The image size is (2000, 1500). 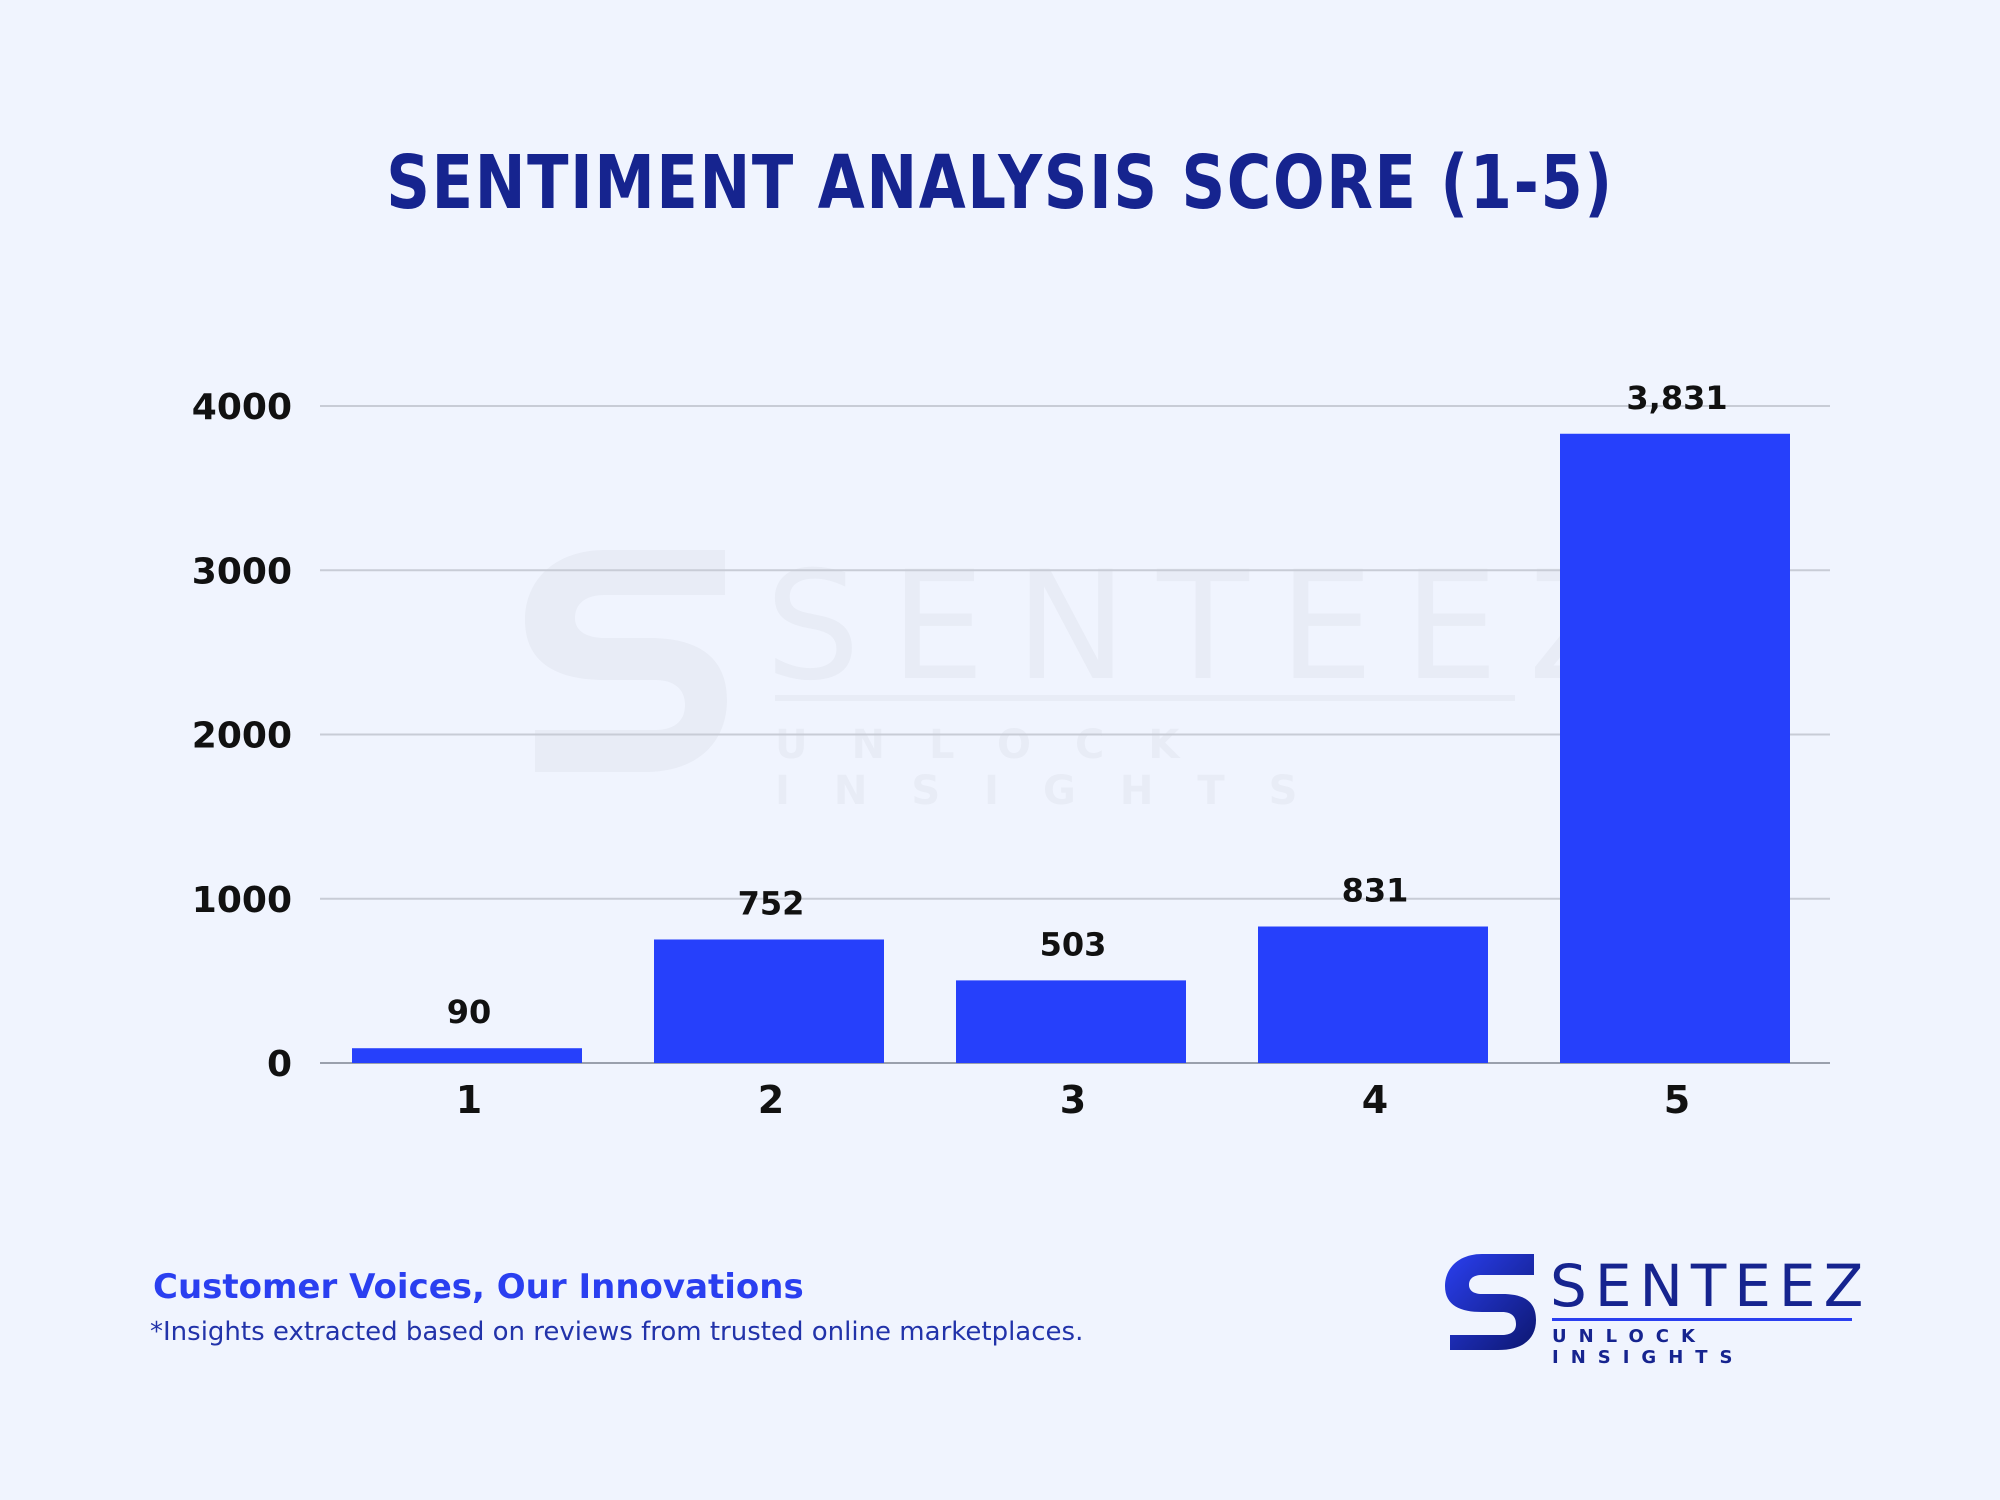 I want to click on logo-tagline: UNLOCK INSIGHTS, so click(x=1648, y=1347).